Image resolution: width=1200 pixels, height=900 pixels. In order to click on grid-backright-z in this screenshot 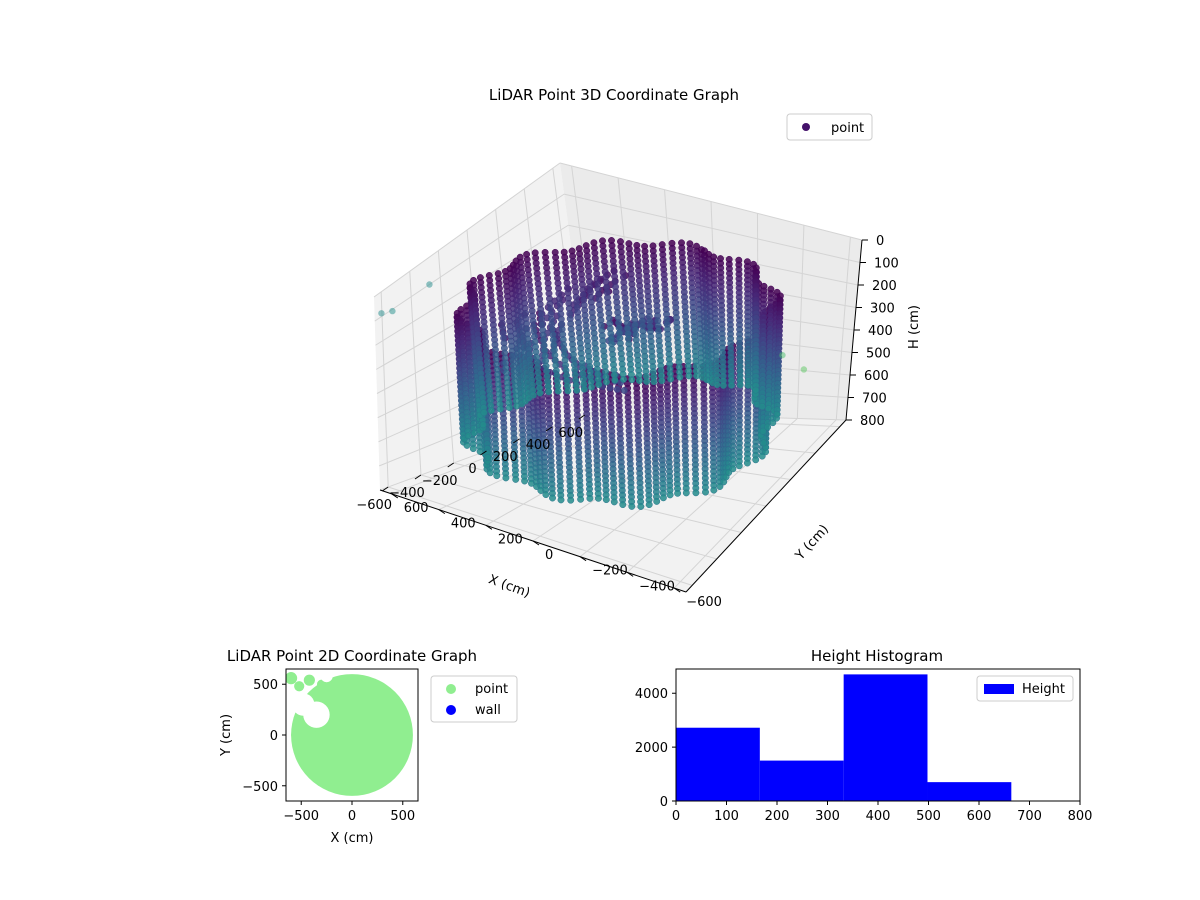, I will do `click(711, 201)`.